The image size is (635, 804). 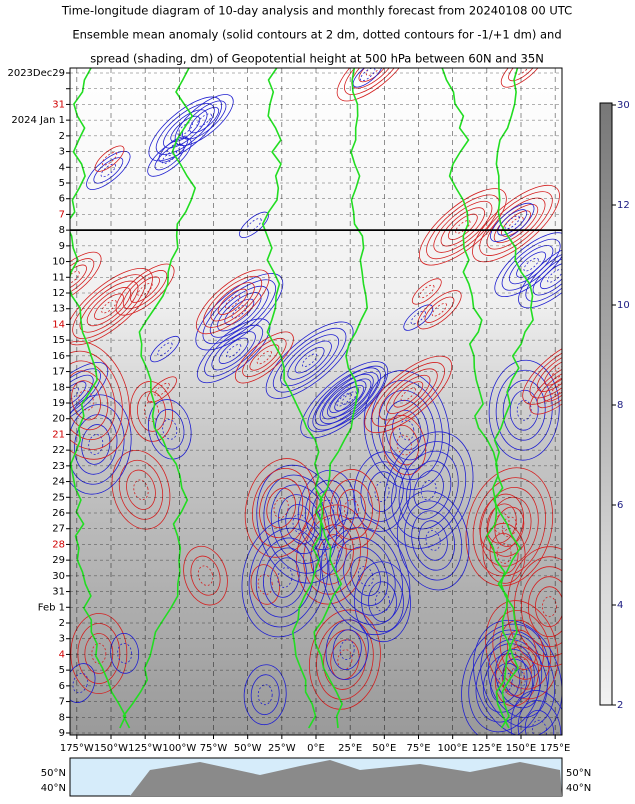 What do you see at coordinates (58, 372) in the screenshot?
I see `y-tick-label: 17` at bounding box center [58, 372].